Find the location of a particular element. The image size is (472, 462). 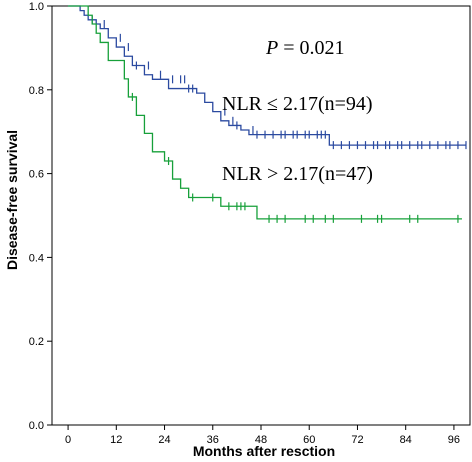

p-value-annotation: P = 0.021 is located at coordinates (305, 48).